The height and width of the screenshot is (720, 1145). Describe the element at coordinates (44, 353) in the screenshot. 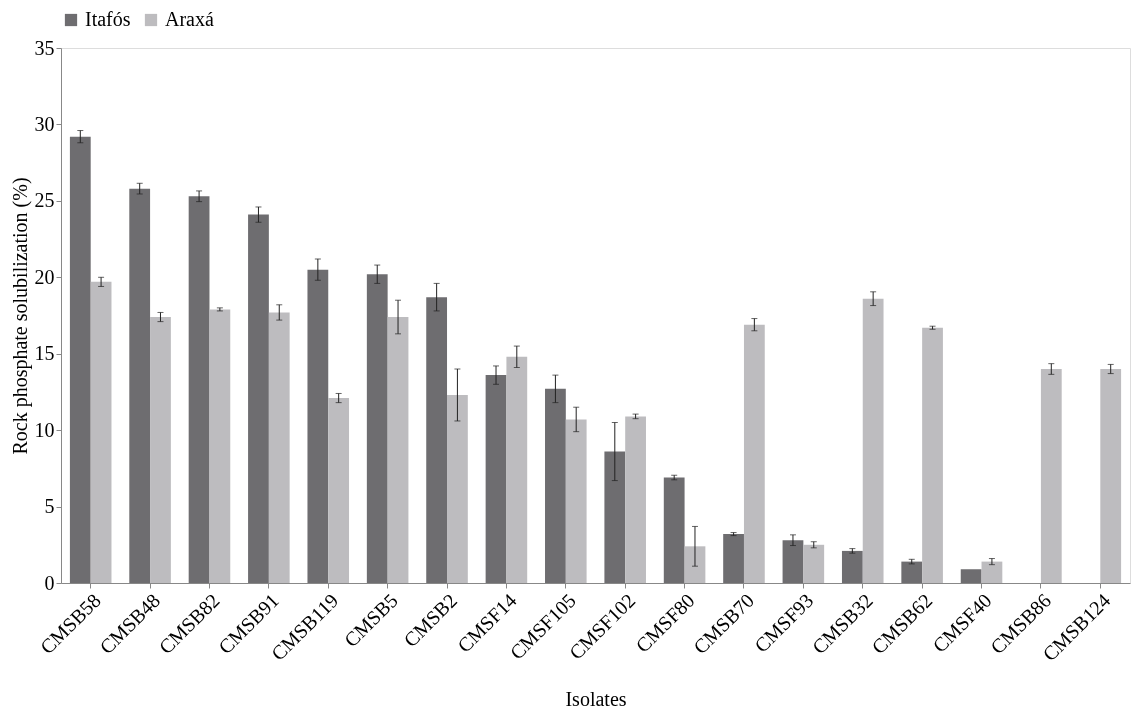

I see `y-tick-label: 15` at that location.